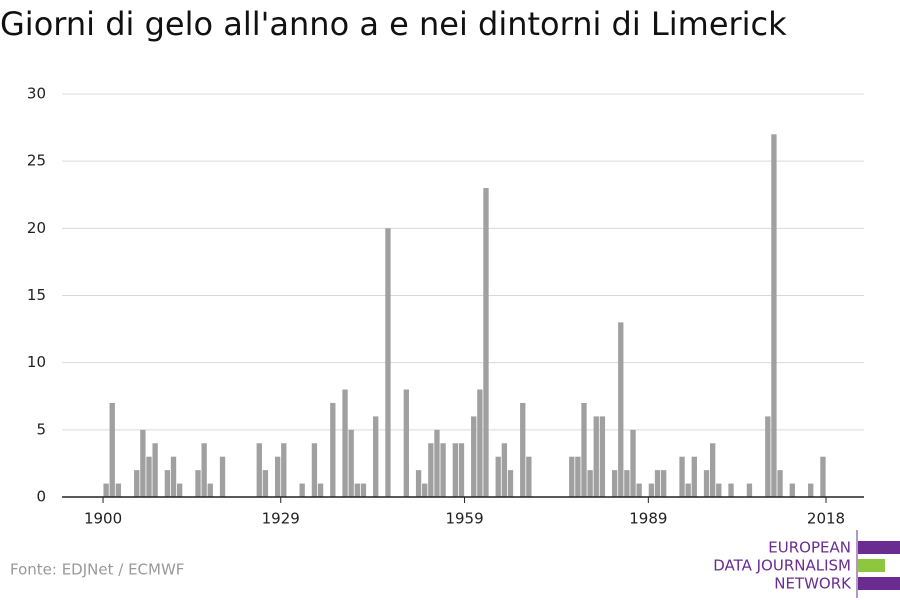  I want to click on y-tick-label: 5, so click(41, 429).